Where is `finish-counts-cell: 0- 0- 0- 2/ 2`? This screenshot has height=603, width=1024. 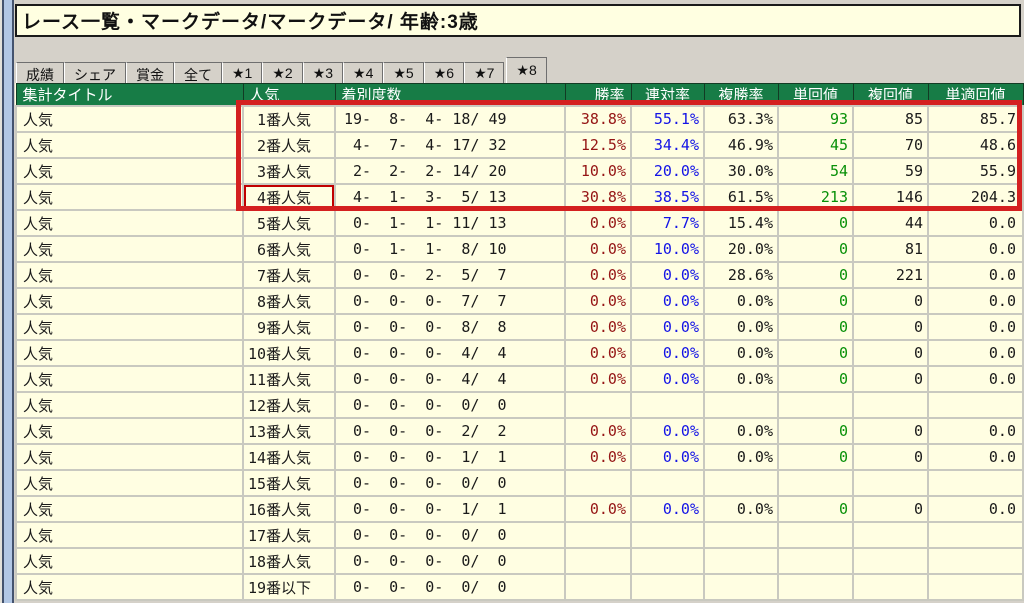 finish-counts-cell: 0- 0- 0- 2/ 2 is located at coordinates (450, 431).